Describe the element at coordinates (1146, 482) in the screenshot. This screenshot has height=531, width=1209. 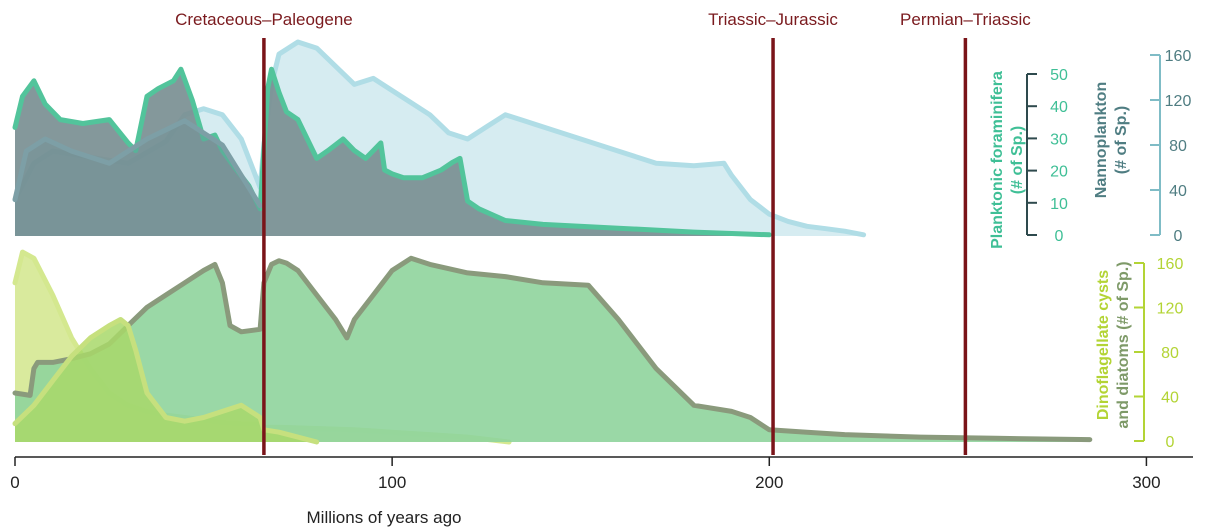
I see `x-tick-label-3: 300` at that location.